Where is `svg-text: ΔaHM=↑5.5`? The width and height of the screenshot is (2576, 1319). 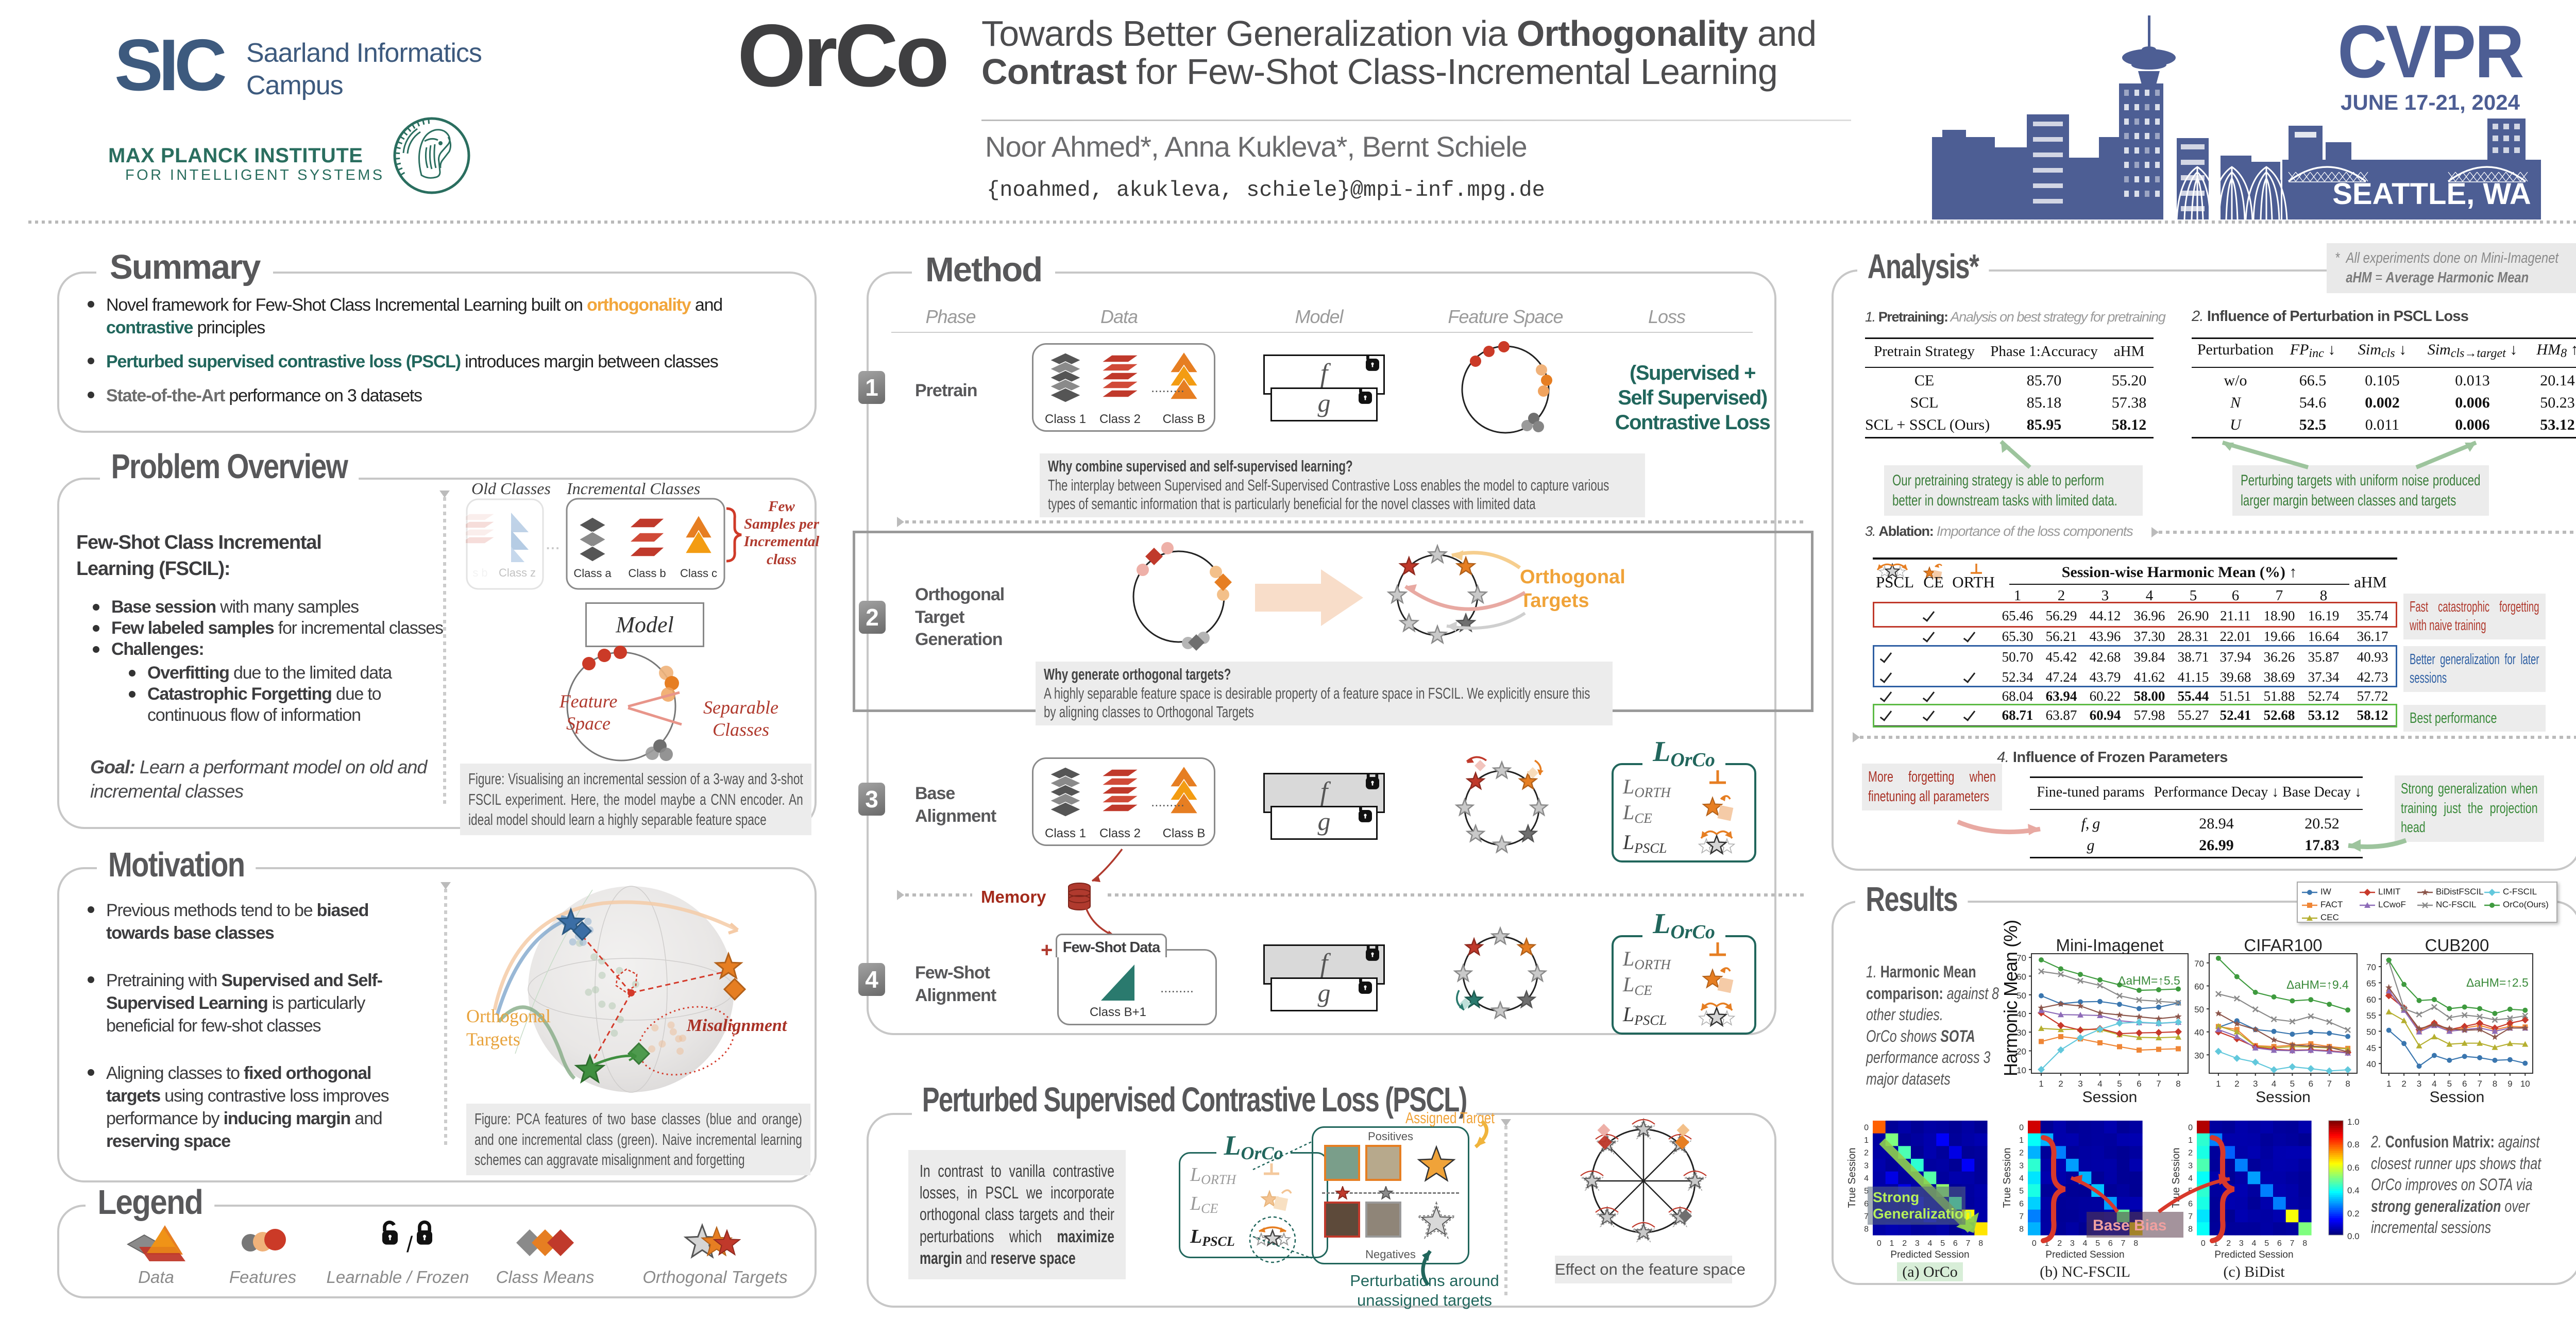
svg-text: ΔaHM=↑5.5 is located at coordinates (2149, 981).